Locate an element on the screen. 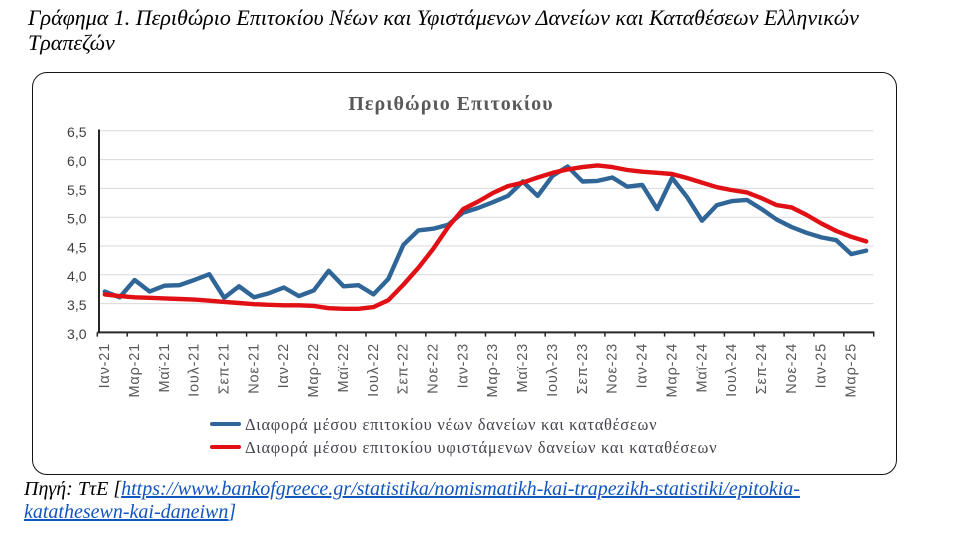  svg-text: Μαϊ-22 is located at coordinates (344, 367).